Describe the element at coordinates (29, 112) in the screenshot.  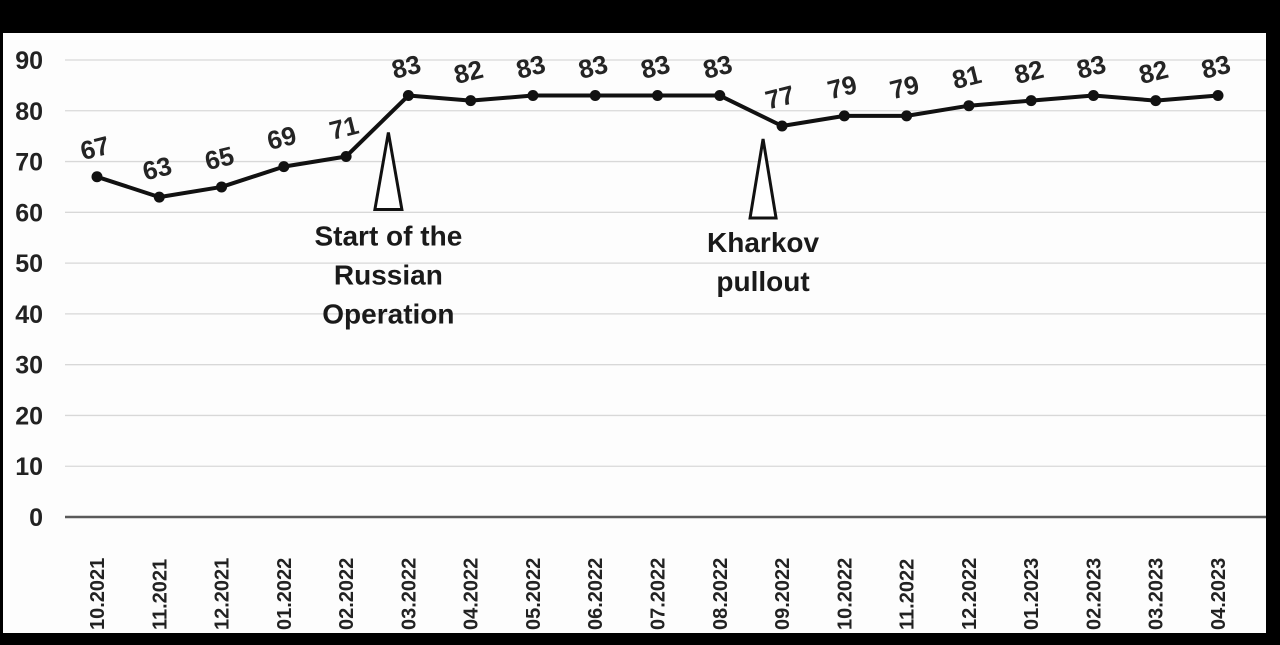
I see `y-tick-label: 80` at that location.